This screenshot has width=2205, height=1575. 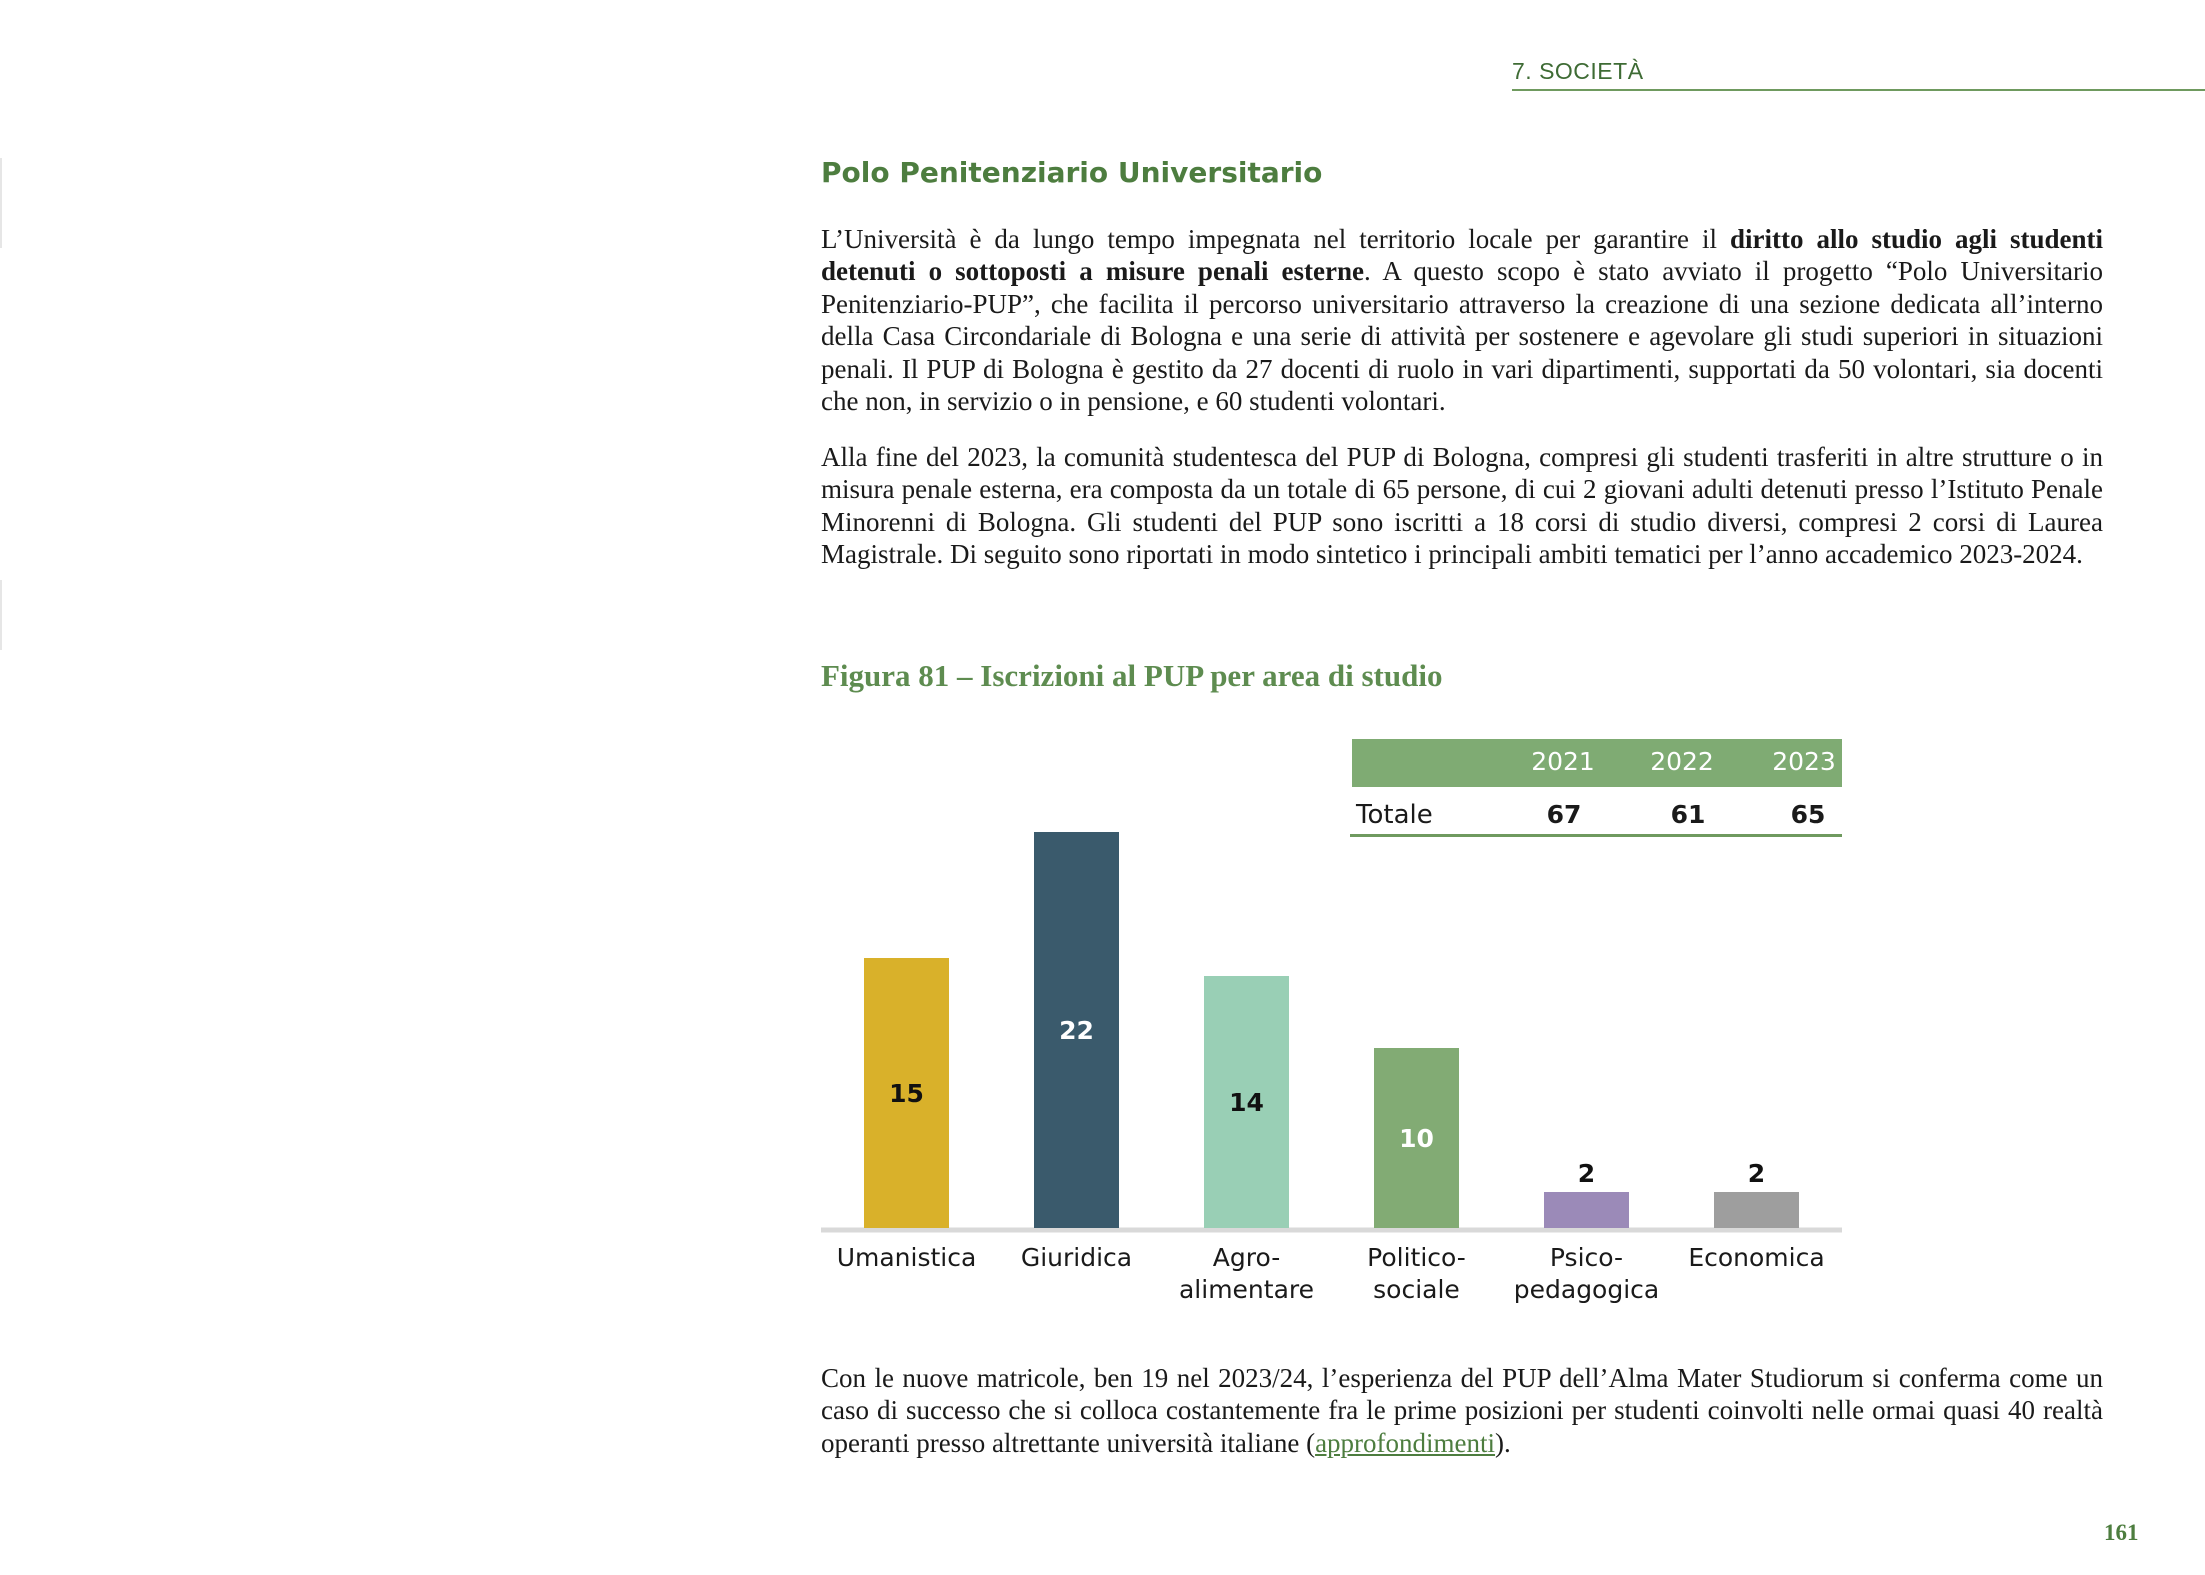 I want to click on table-bottom-rule, so click(x=1596, y=835).